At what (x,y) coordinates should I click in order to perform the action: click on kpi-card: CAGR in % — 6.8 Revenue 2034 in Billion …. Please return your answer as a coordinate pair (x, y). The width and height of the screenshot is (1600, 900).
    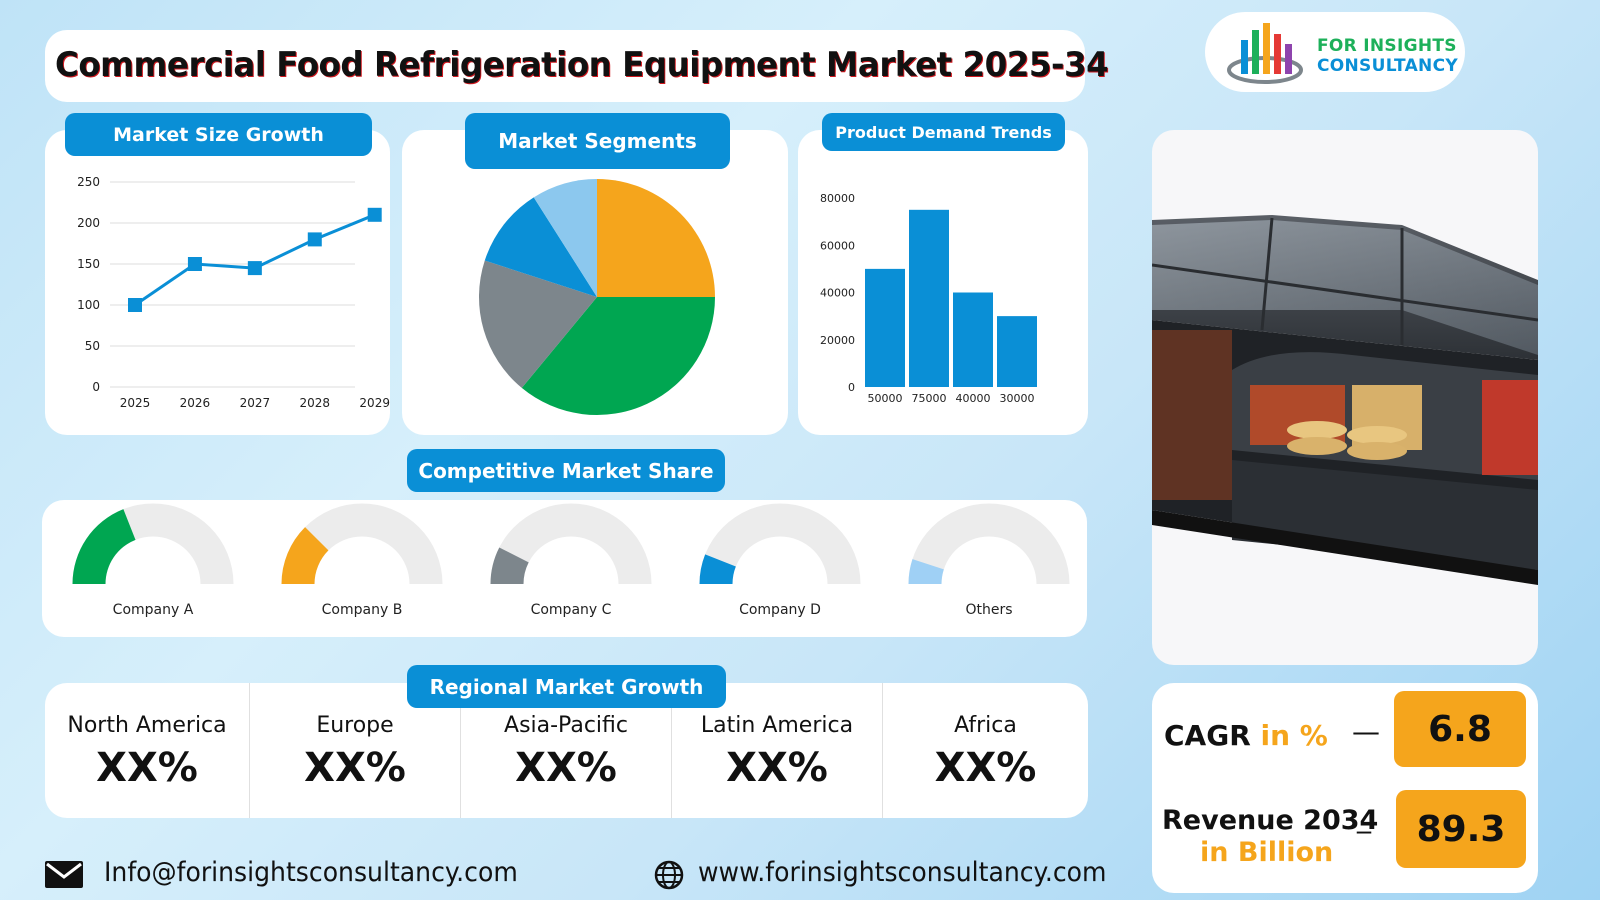
    Looking at the image, I should click on (1345, 788).